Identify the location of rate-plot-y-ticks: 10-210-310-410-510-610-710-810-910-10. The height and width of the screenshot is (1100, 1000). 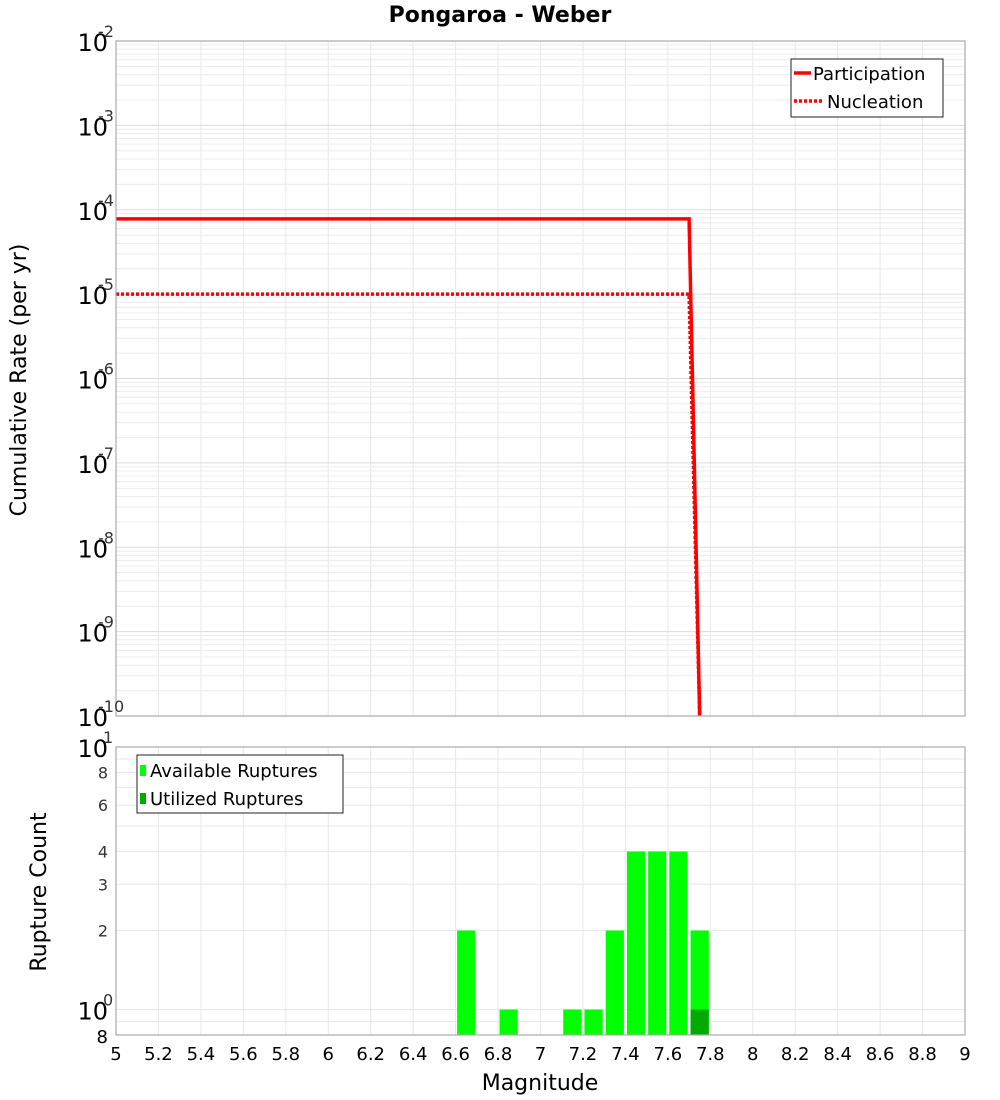
(100, 377).